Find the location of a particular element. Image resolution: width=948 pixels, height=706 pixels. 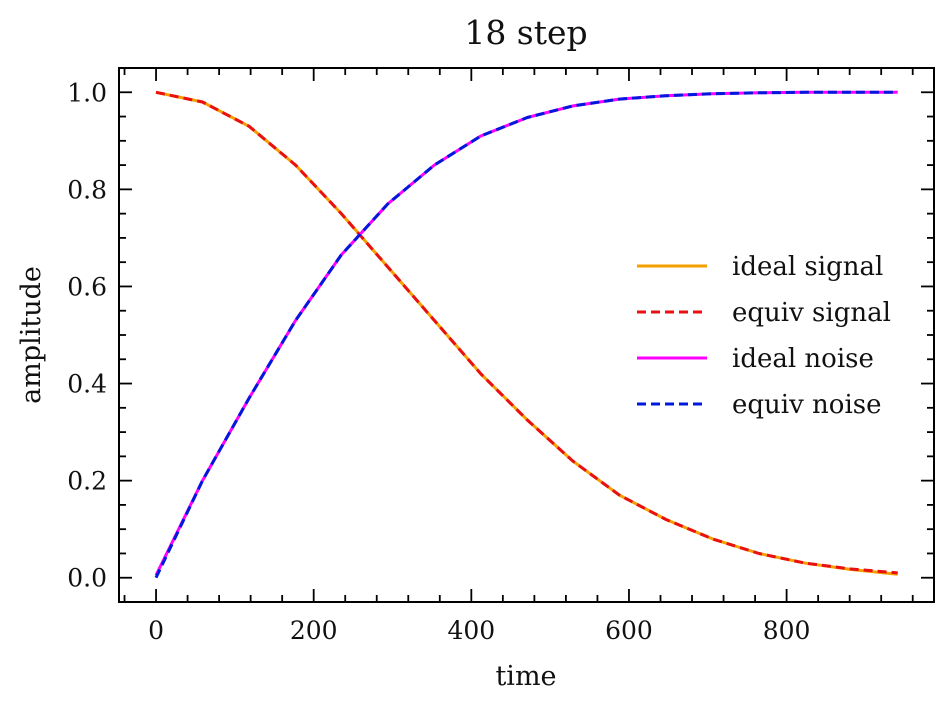

legend-label: equiv noise is located at coordinates (807, 405).